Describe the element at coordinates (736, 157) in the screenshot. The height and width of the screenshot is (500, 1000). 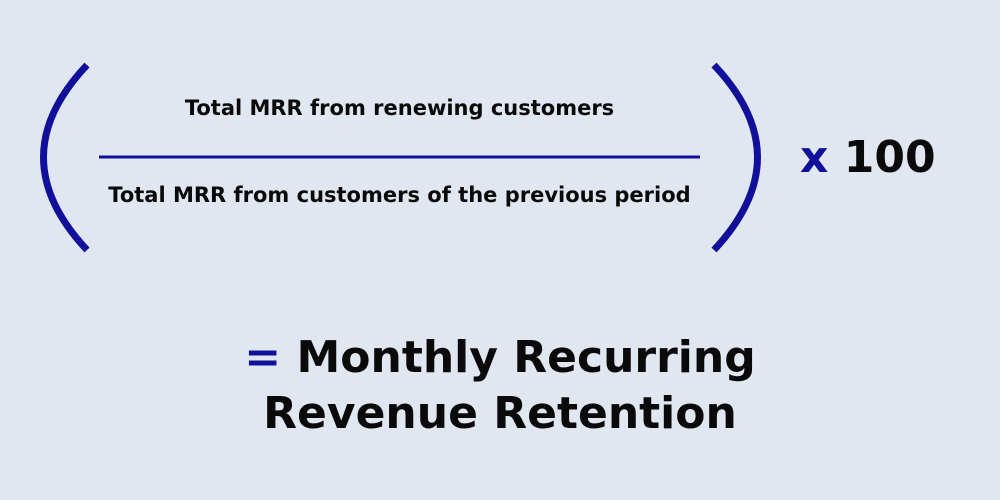
I see `right-parenthesis` at that location.